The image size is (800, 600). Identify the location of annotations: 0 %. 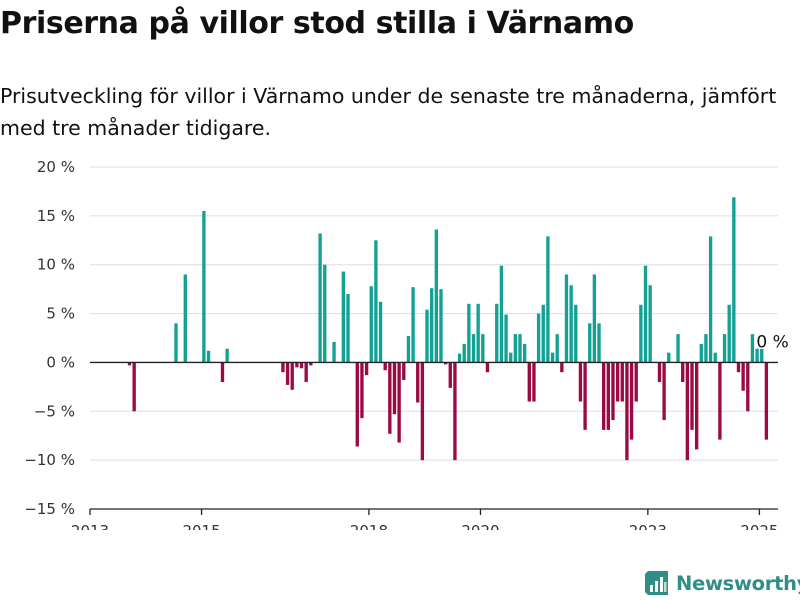
(772, 342).